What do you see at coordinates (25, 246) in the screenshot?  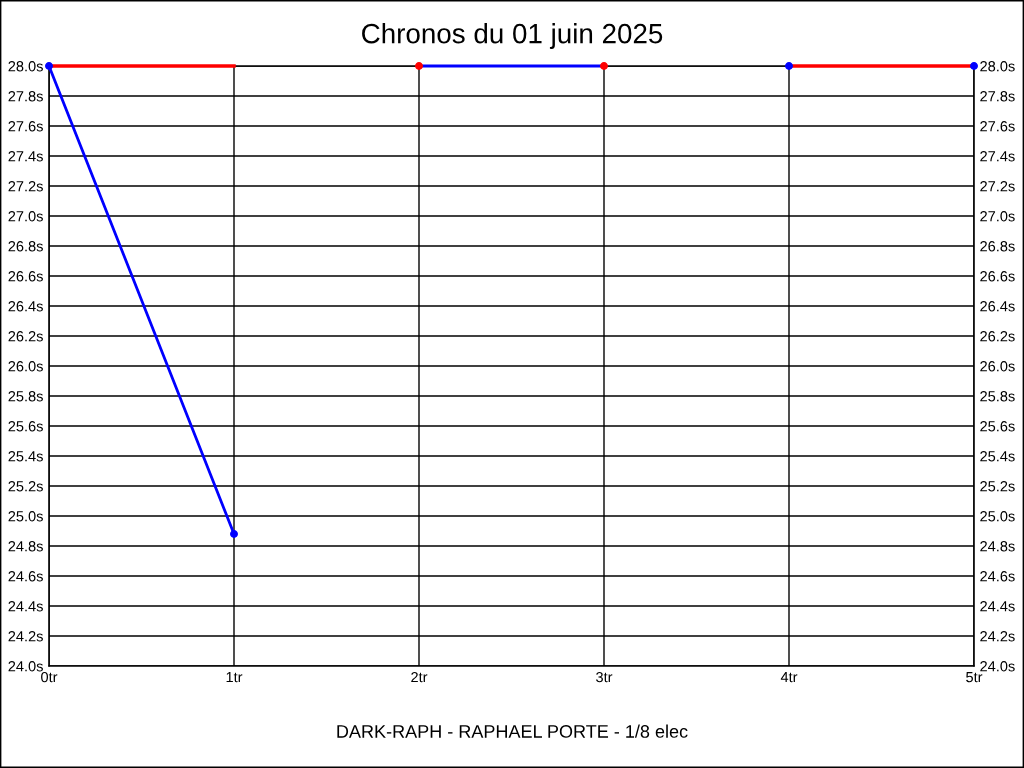 I see `y-tick-label: 26.8s` at bounding box center [25, 246].